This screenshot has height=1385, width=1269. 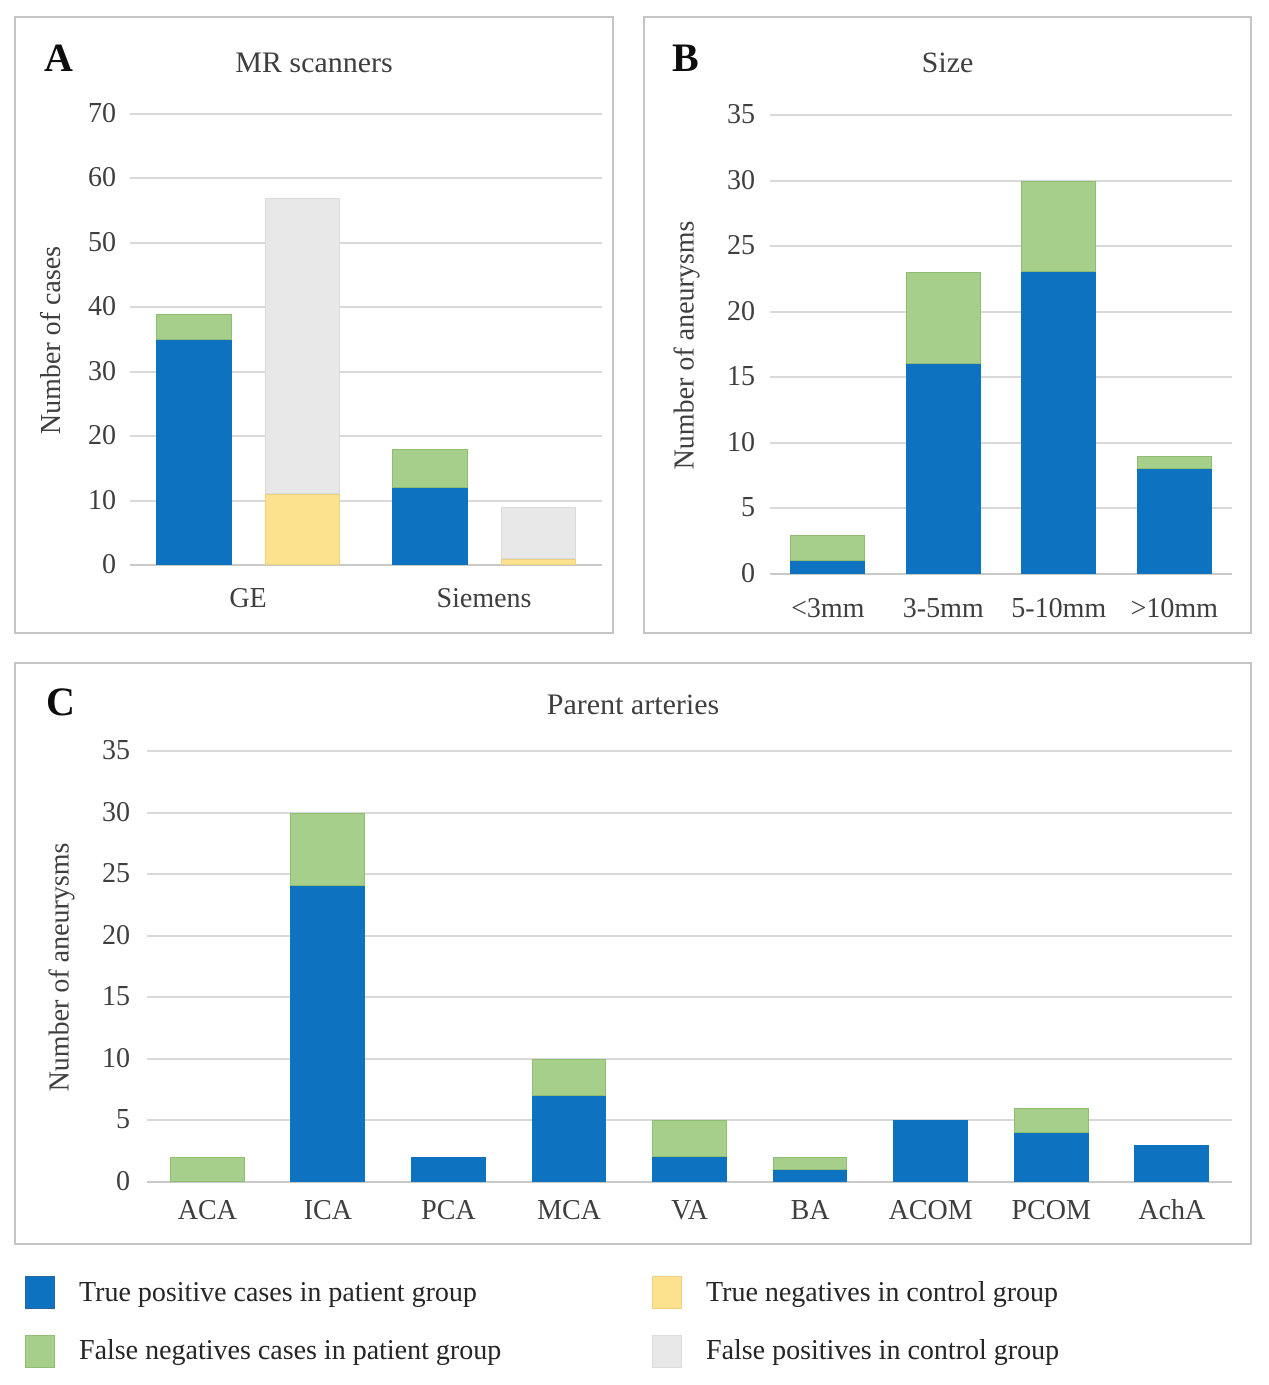 I want to click on legend-item-true-negatives: True negatives in control group, so click(x=855, y=1293).